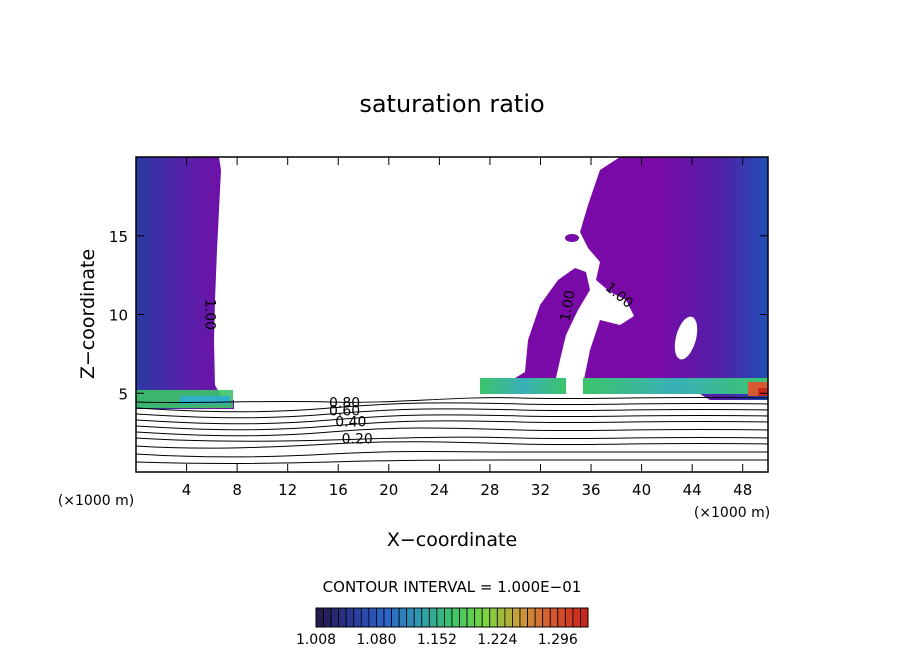 This screenshot has width=904, height=654. I want to click on band-central, so click(523, 386).